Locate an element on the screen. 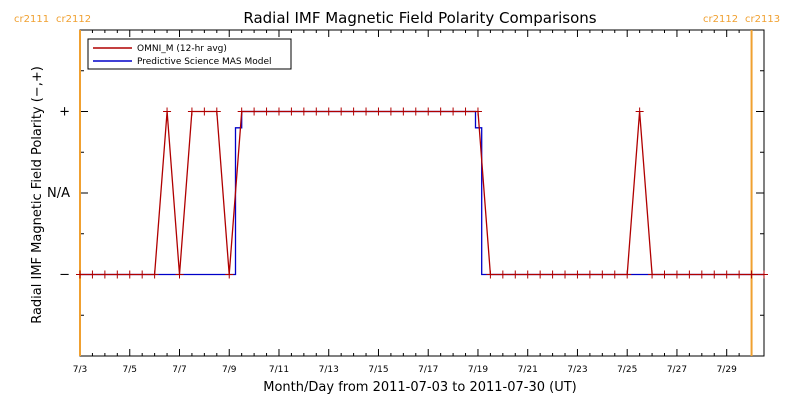  x-tick-label: 7/15 is located at coordinates (378, 370).